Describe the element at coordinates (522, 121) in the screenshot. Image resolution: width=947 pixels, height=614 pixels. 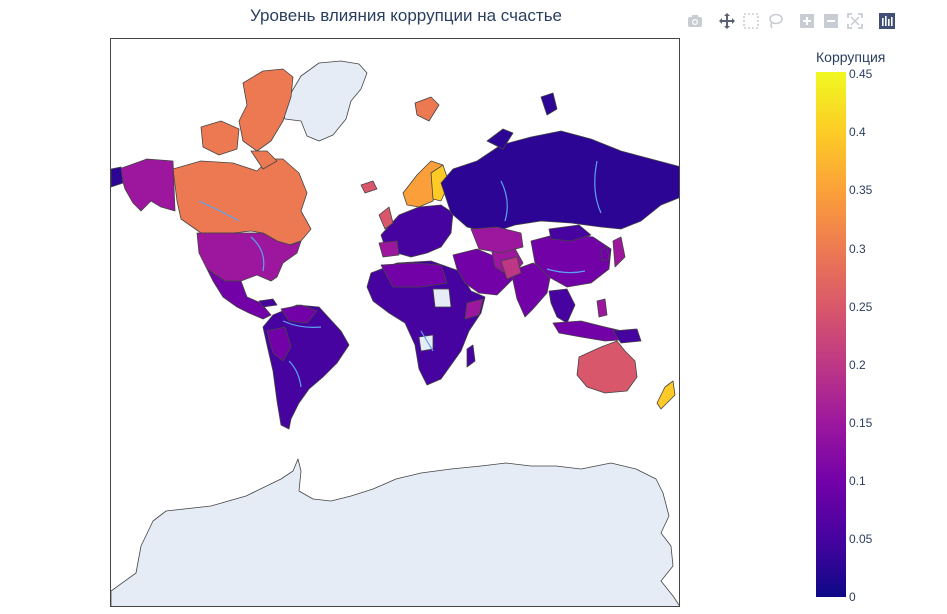
I see `russia-north-islands` at that location.